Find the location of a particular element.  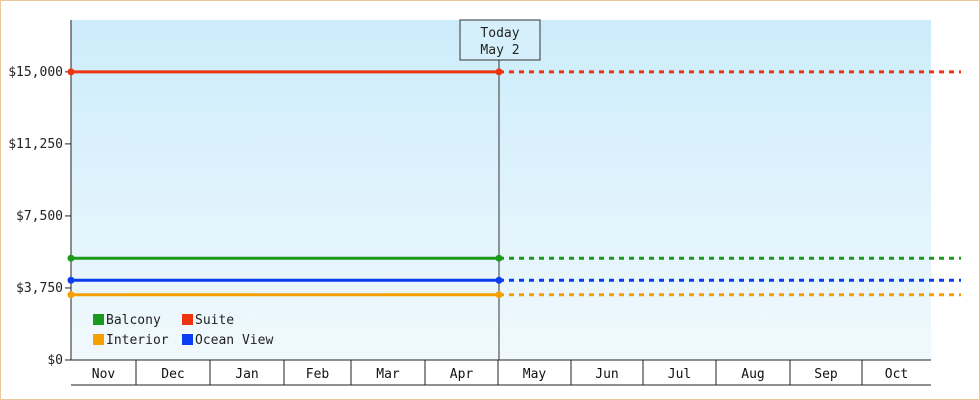

today-box is located at coordinates (500, 40).